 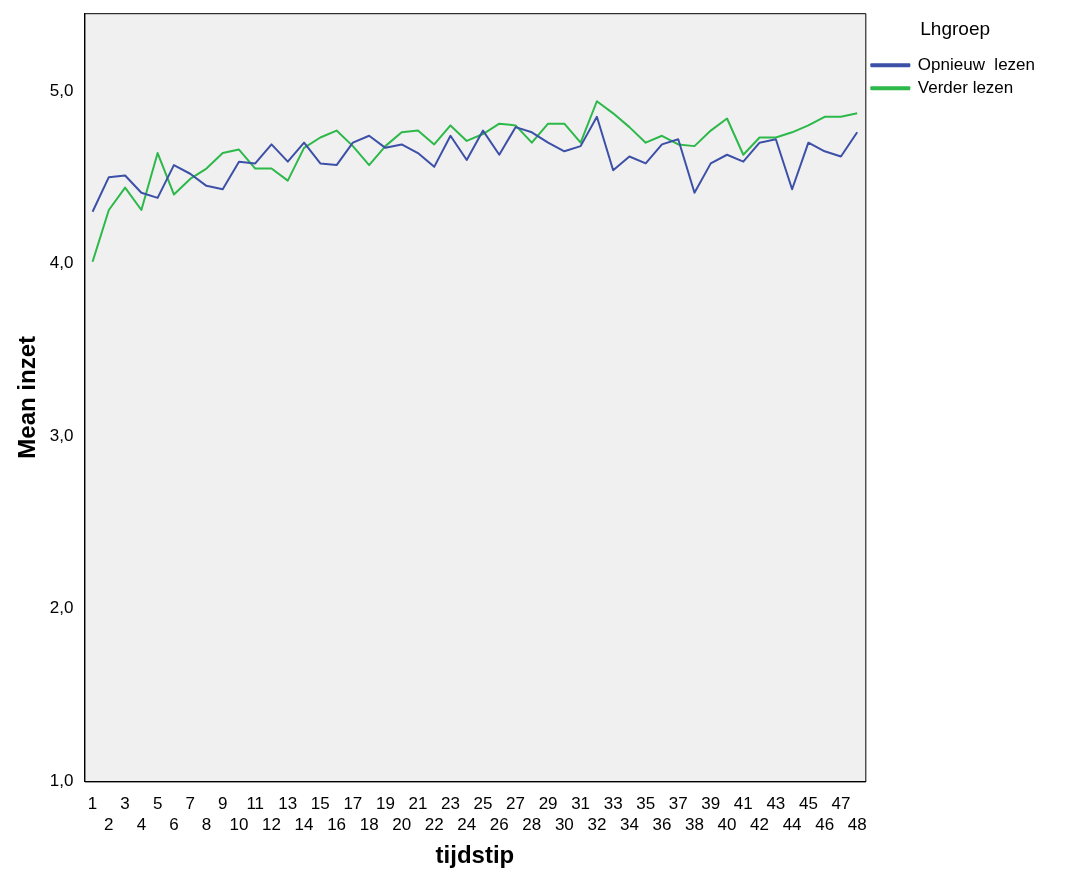 What do you see at coordinates (976, 64) in the screenshot?
I see `legend-label: Opnieuw lezen` at bounding box center [976, 64].